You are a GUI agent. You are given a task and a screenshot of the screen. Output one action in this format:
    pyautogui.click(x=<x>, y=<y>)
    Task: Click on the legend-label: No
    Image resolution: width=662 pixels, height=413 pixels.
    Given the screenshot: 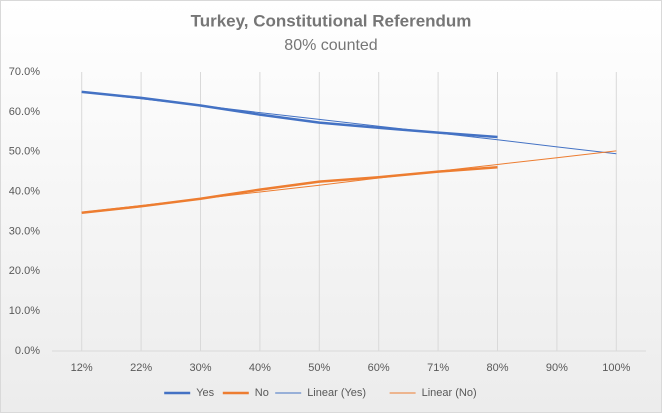 What is the action you would take?
    pyautogui.click(x=262, y=393)
    